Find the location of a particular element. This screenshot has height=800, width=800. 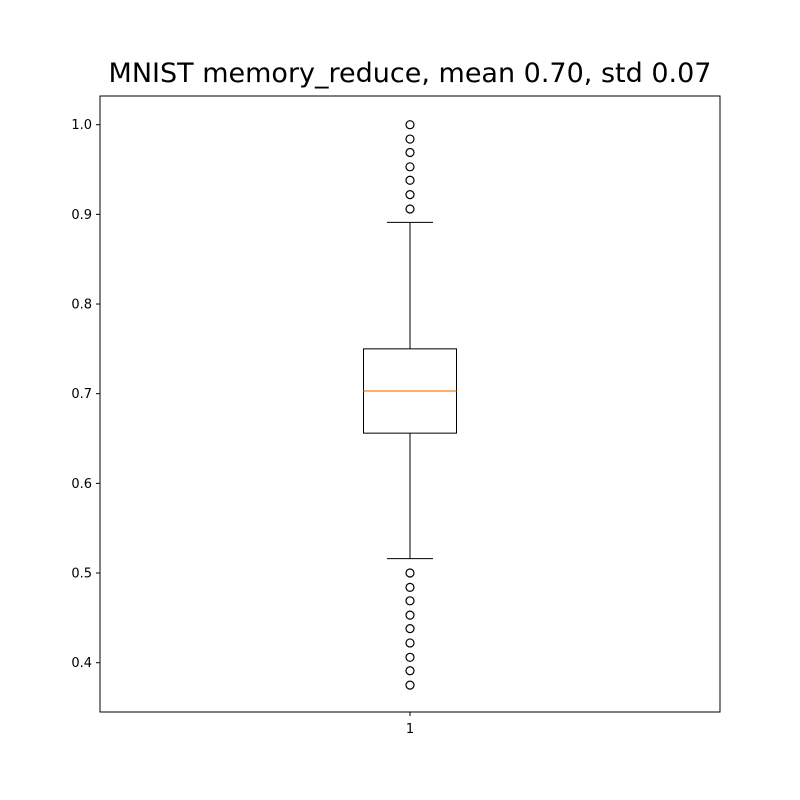

y-tick-label: 0.6 is located at coordinates (81, 484).